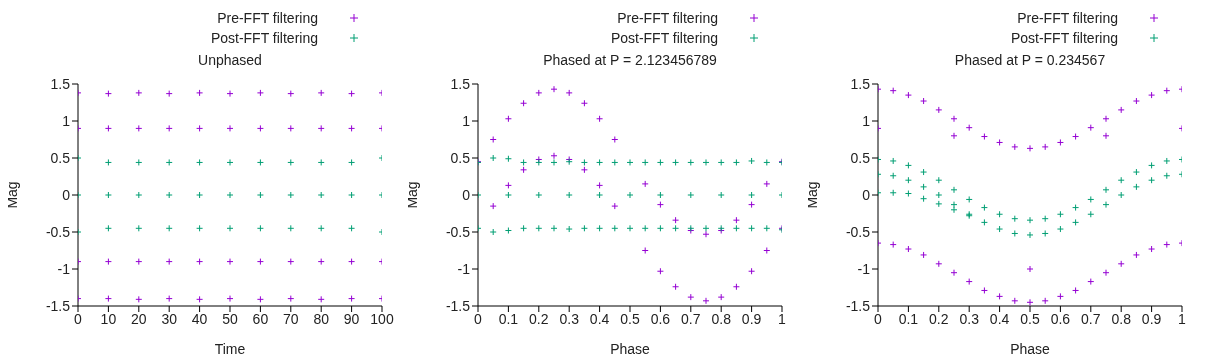 The height and width of the screenshot is (360, 1215). Describe the element at coordinates (782, 318) in the screenshot. I see `x-tick-label: 1` at that location.